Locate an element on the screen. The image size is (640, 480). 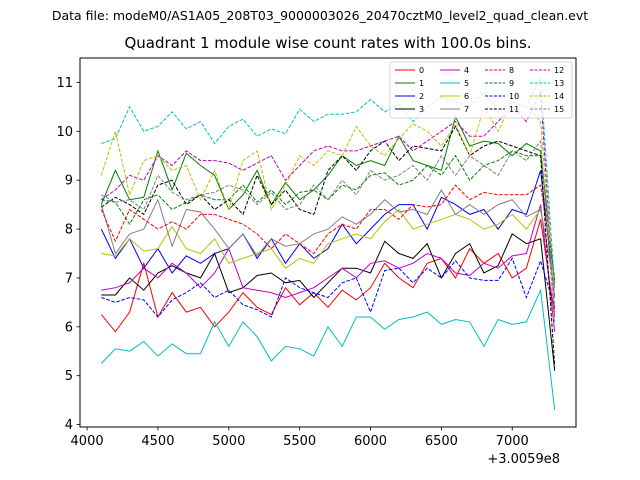
legend-label-11: 11 is located at coordinates (514, 109).